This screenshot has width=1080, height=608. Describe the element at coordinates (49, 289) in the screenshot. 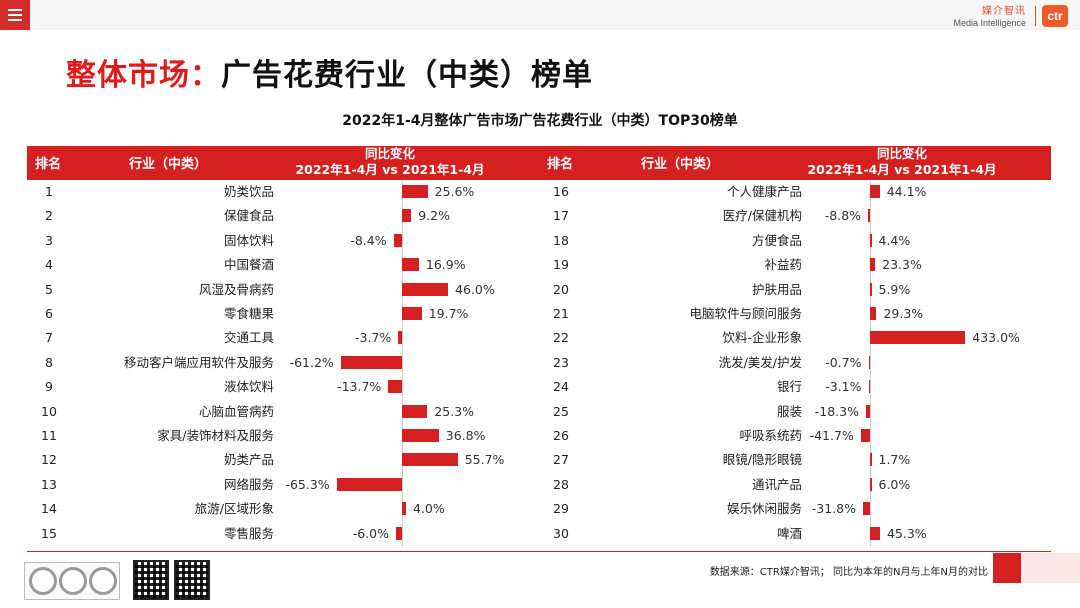

I see `rank-cell: 5` at that location.